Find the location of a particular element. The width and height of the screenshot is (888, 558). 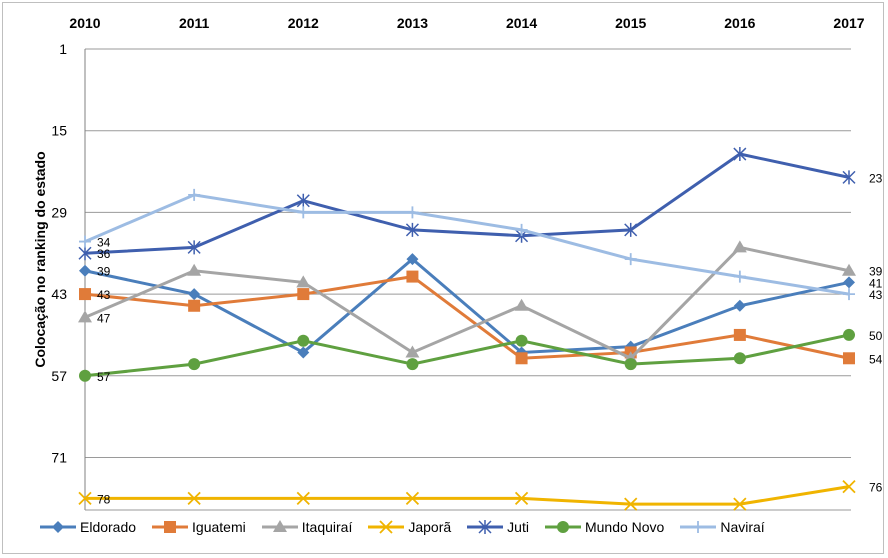

x-tick-label: 2013 is located at coordinates (412, 23).